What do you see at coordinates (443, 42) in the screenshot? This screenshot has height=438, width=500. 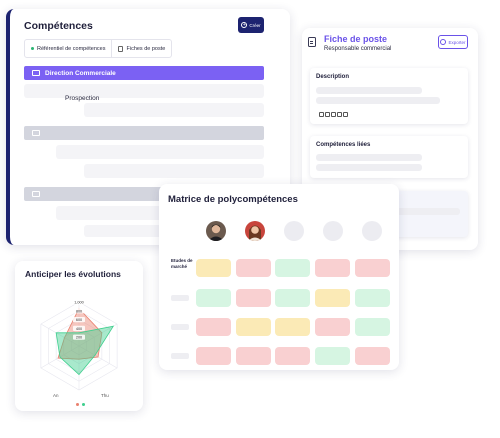 I see `export-icon` at bounding box center [443, 42].